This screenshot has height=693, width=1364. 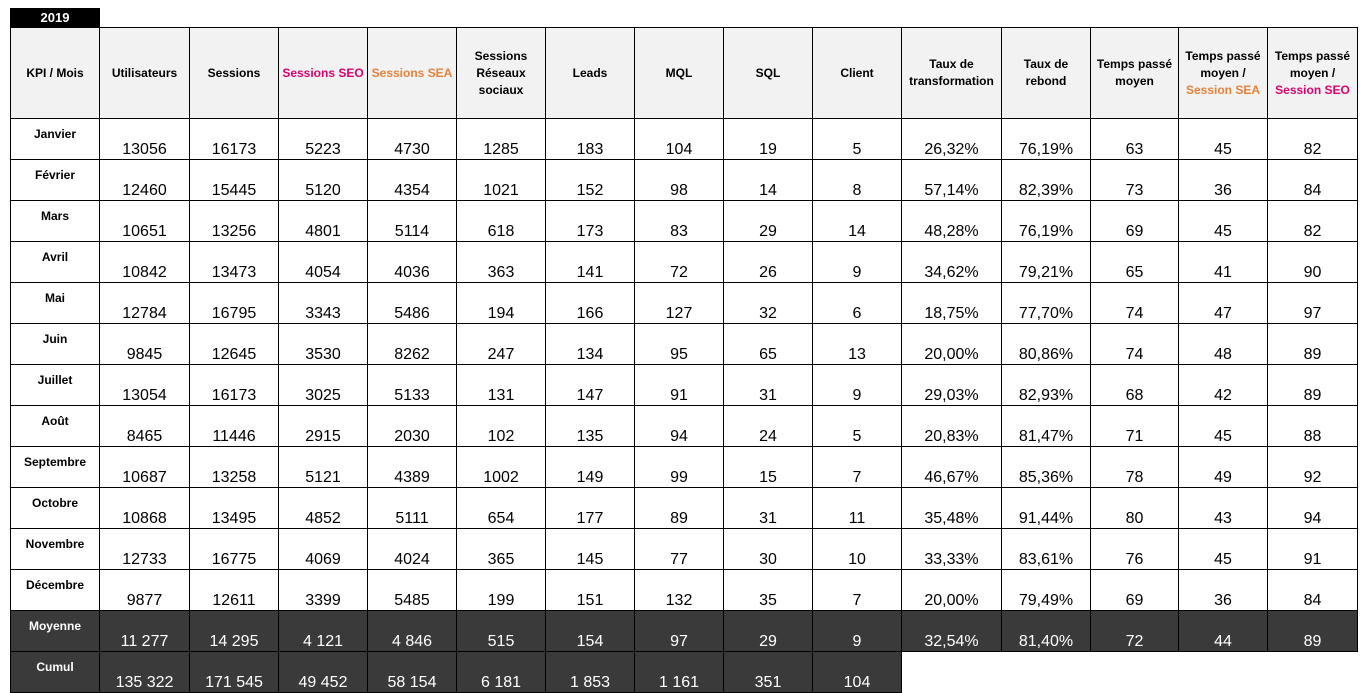 What do you see at coordinates (951, 73) in the screenshot?
I see `column-header: Taux de transformation` at bounding box center [951, 73].